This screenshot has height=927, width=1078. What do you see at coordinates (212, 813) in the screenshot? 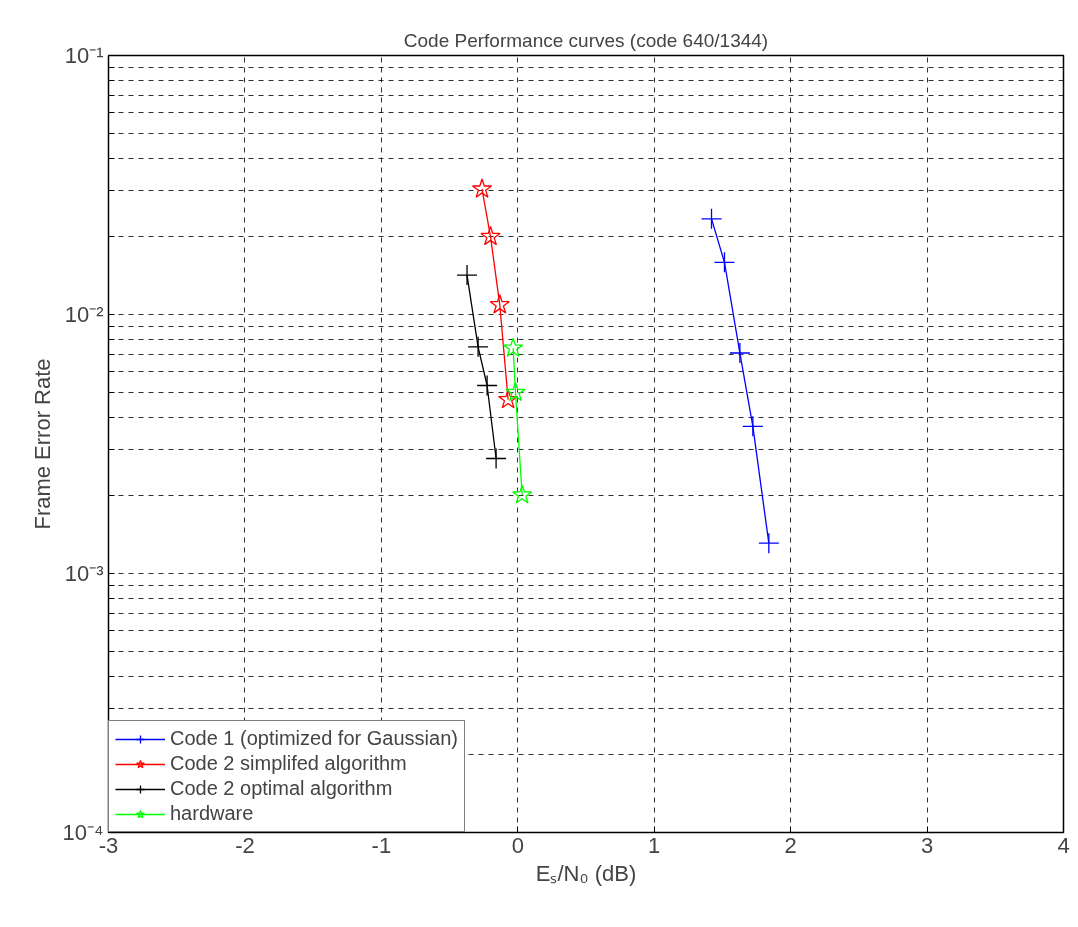
I see `legend-label: hardware` at bounding box center [212, 813].